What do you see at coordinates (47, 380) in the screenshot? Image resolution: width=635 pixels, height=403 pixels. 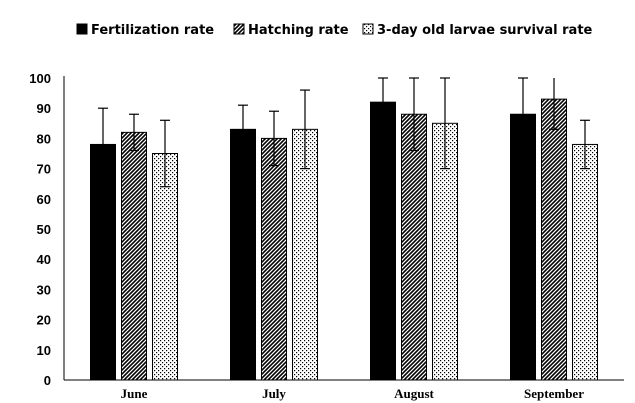 I see `y-tick-label: 0` at bounding box center [47, 380].